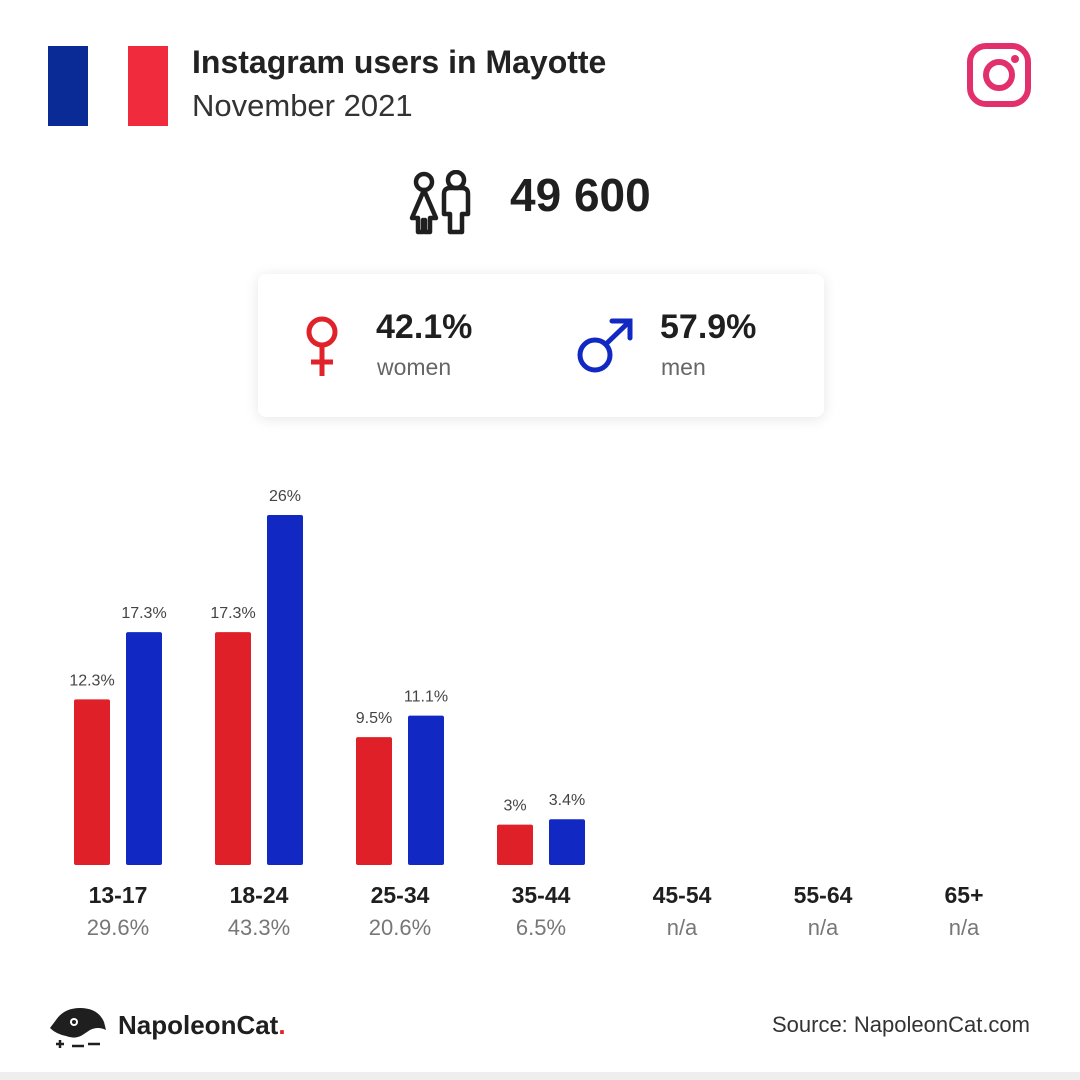 The width and height of the screenshot is (1080, 1080). Describe the element at coordinates (541, 927) in the screenshot. I see `category-share: 6.5%` at that location.